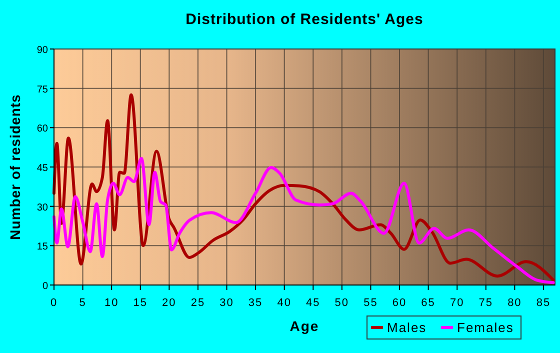 This screenshot has height=353, width=560. I want to click on x-tick-label: 75, so click(486, 303).